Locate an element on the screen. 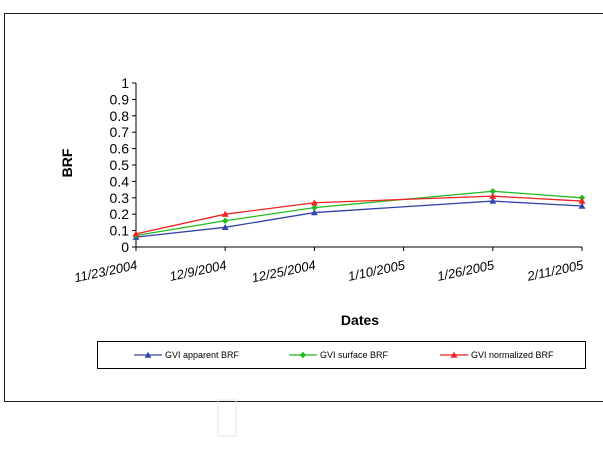  legend-box is located at coordinates (341, 355).